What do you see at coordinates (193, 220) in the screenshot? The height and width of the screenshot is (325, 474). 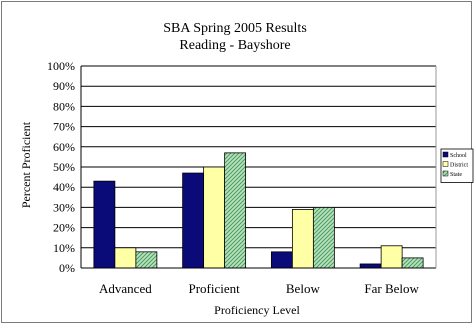 I see `bar-school-proficient` at bounding box center [193, 220].